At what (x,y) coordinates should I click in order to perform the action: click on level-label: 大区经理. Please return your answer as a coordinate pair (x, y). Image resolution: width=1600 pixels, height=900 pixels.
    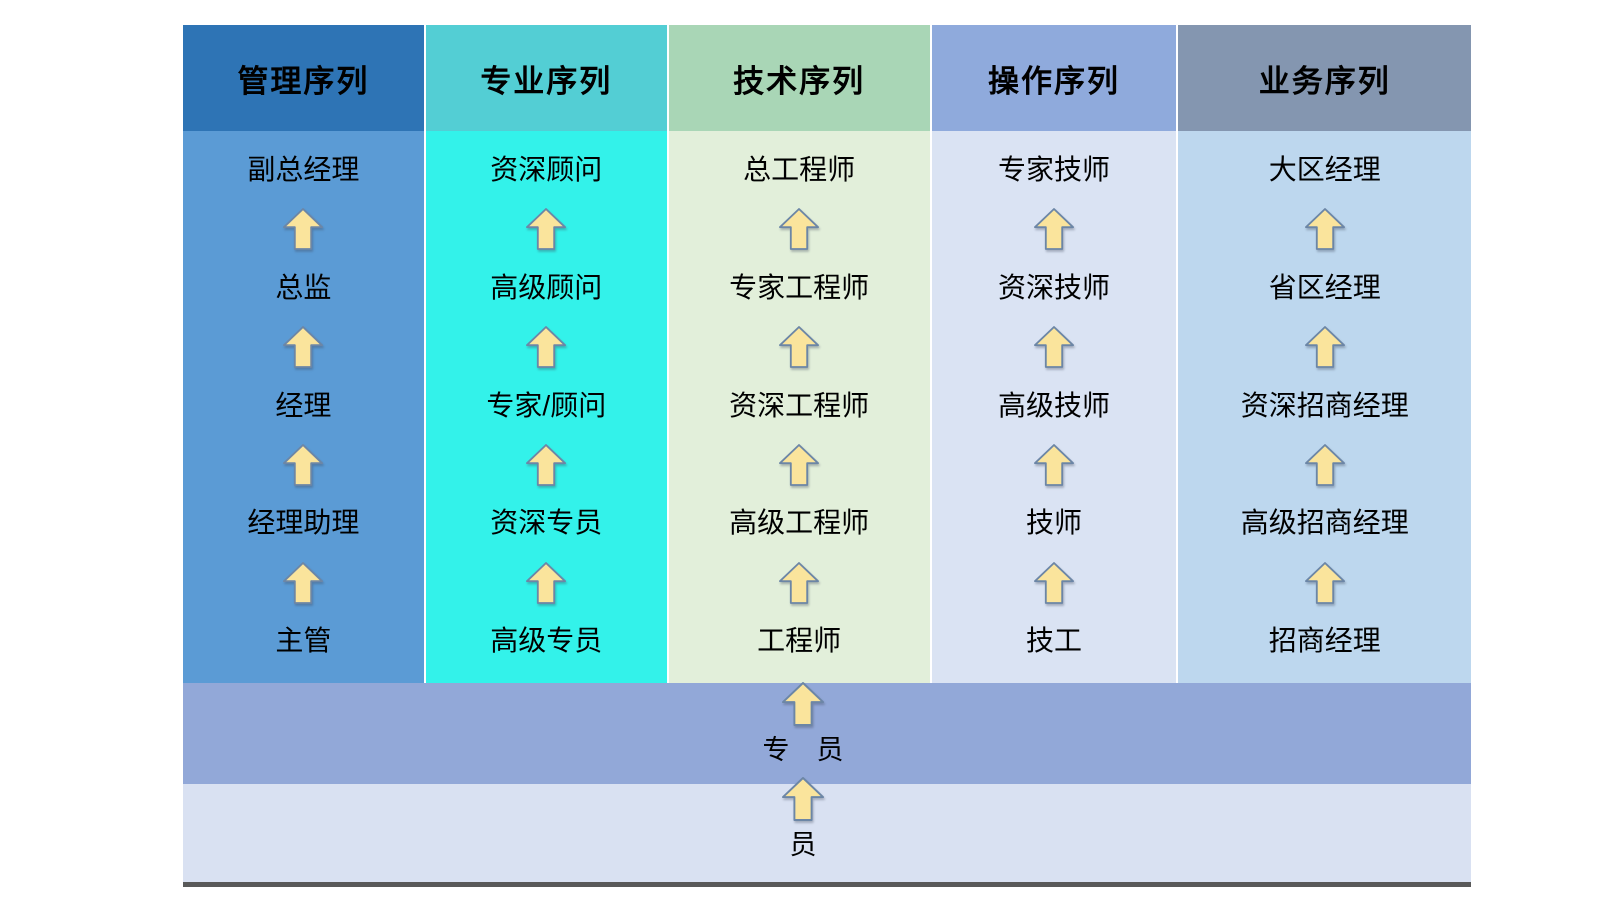
    Looking at the image, I should click on (1324, 169).